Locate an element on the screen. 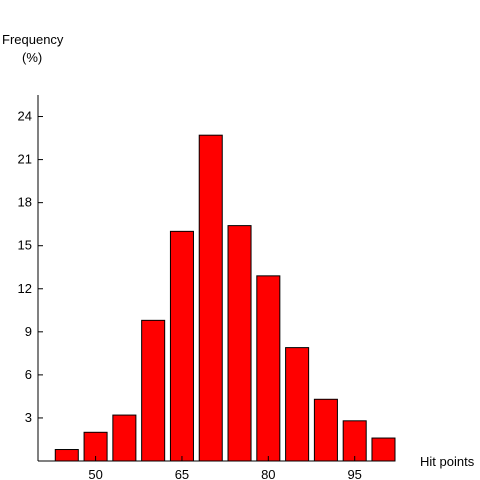  y-tick-label-3: 12 is located at coordinates (25, 288).